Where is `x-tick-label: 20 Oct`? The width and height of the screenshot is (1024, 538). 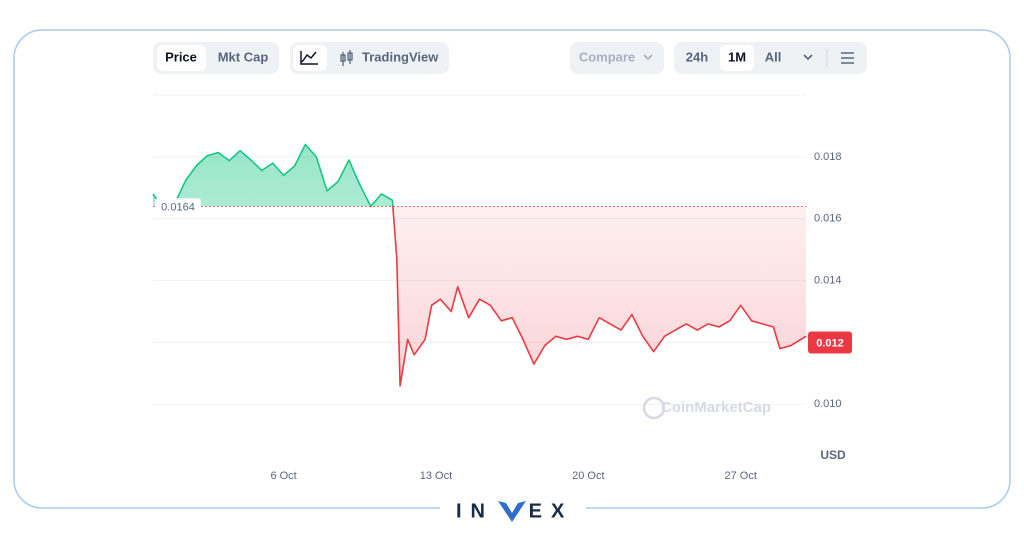 x-tick-label: 20 Oct is located at coordinates (588, 476).